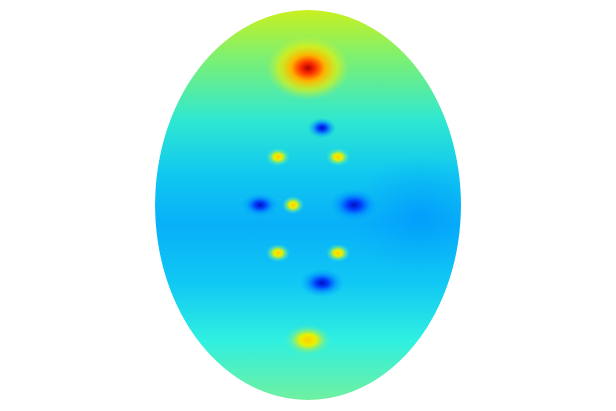 This screenshot has width=616, height=411. Describe the element at coordinates (278, 157) in the screenshot. I see `upper-left-peak` at that location.